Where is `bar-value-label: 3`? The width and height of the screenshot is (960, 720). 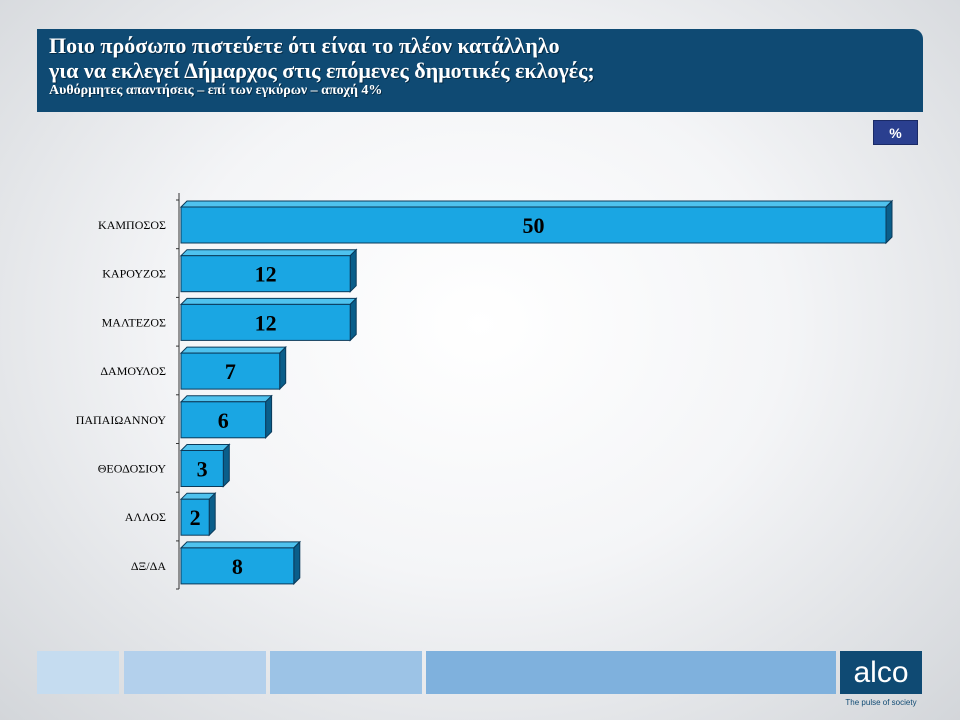
bar-value-label: 3 is located at coordinates (202, 469).